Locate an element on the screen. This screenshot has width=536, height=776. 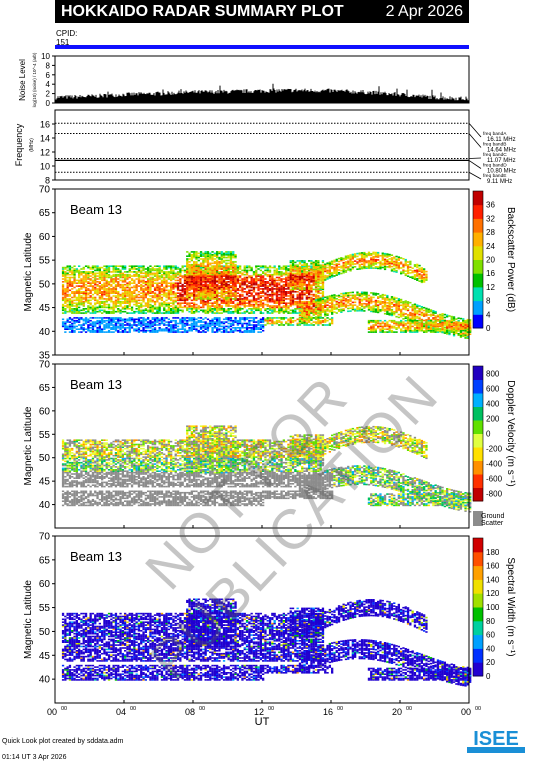
frequency-band-leader is located at coordinates (475, 164).